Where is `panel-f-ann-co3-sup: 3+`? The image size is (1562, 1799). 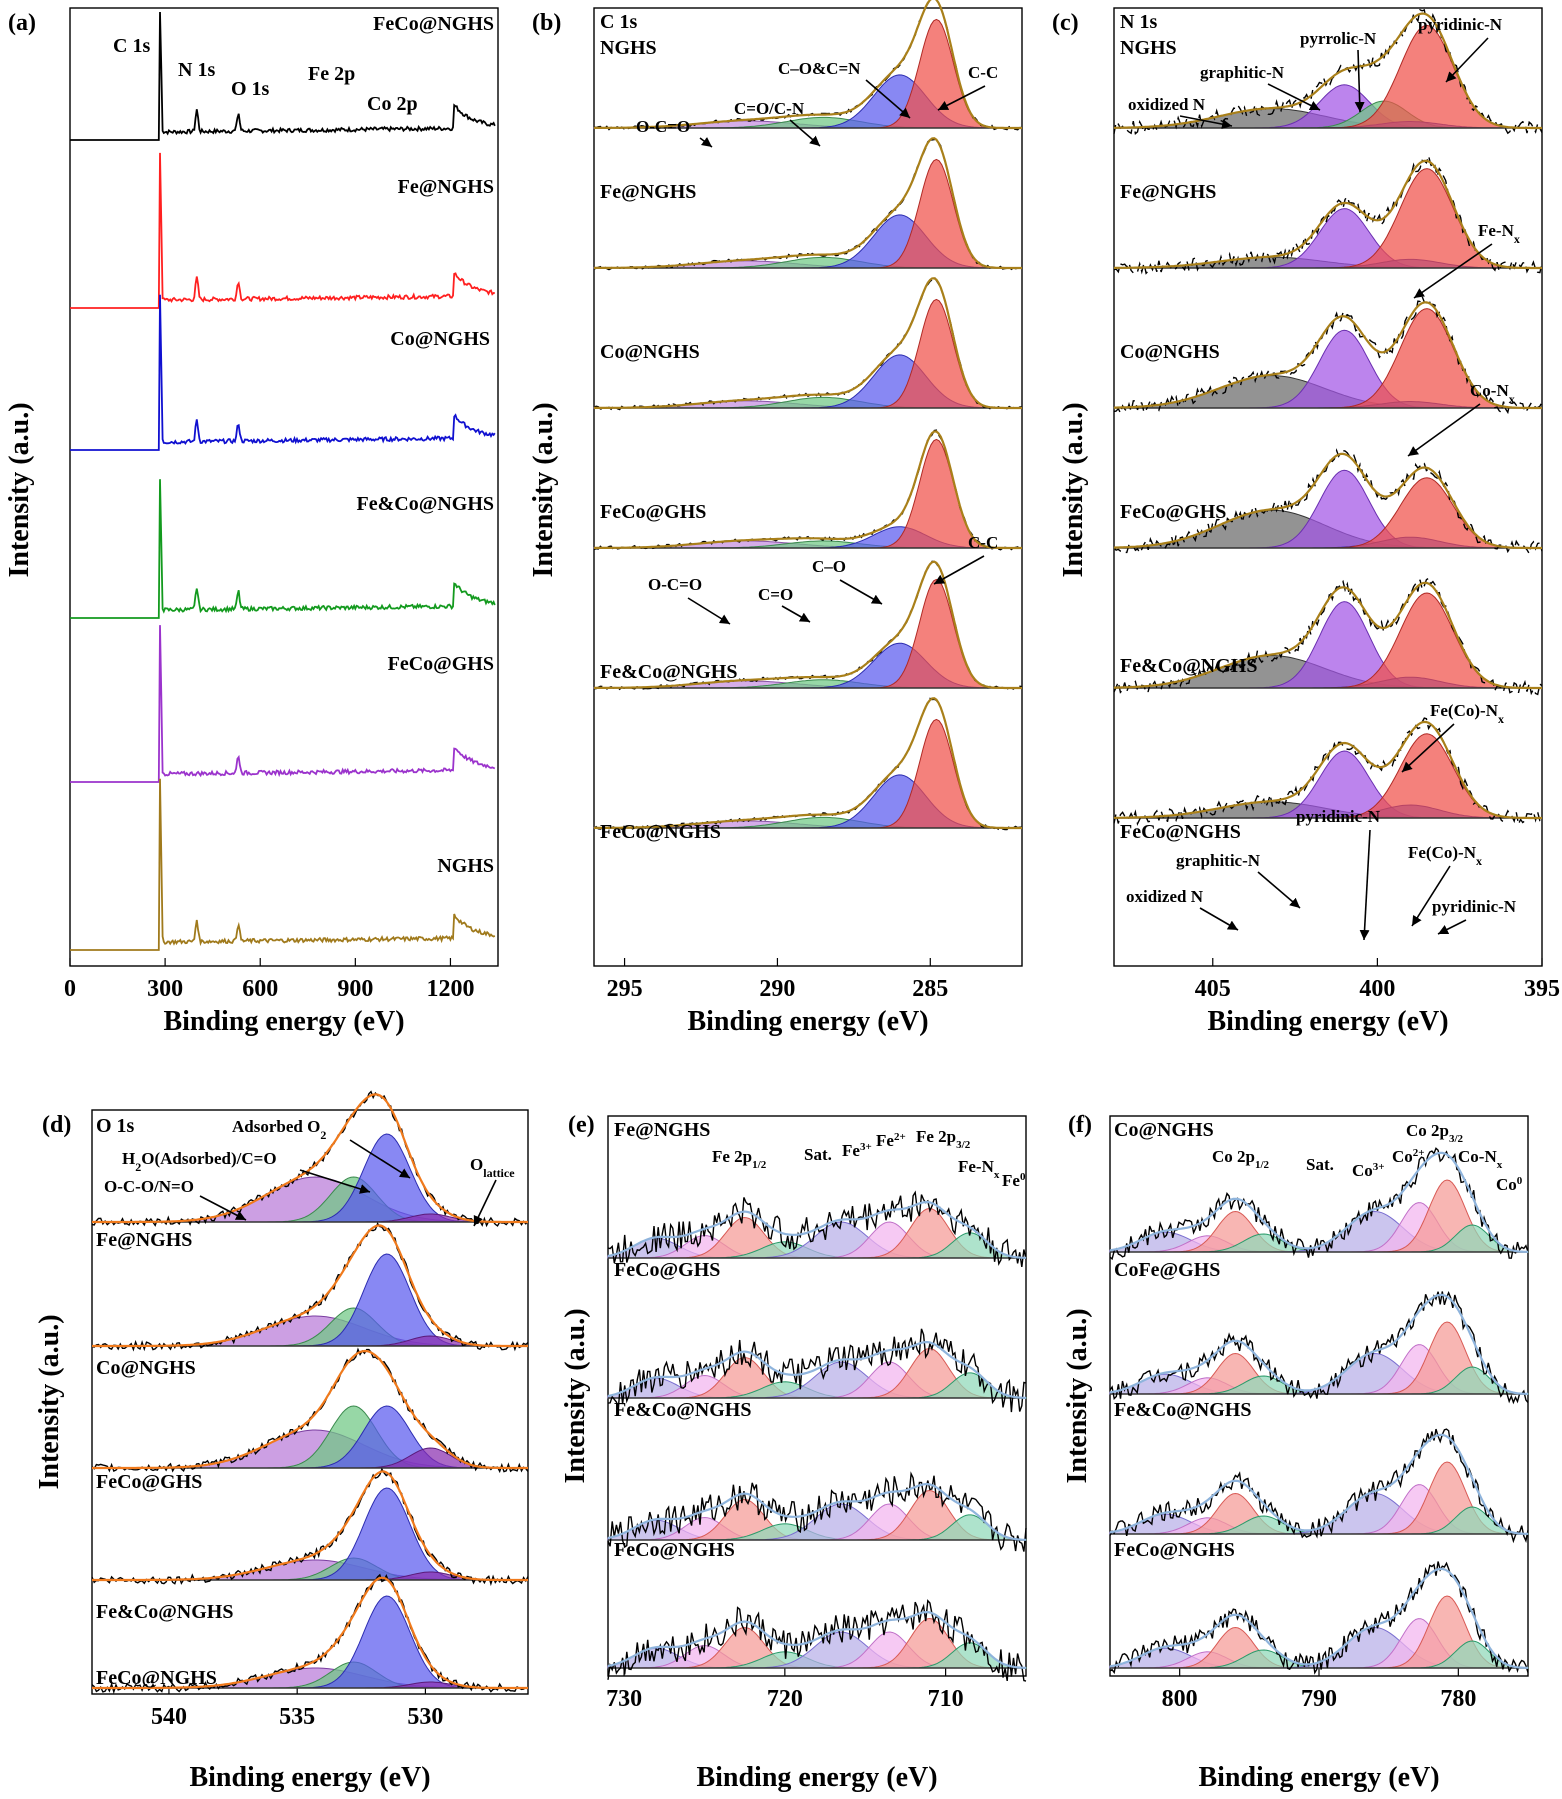 panel-f-ann-co3-sup: 3+ is located at coordinates (1379, 1167).